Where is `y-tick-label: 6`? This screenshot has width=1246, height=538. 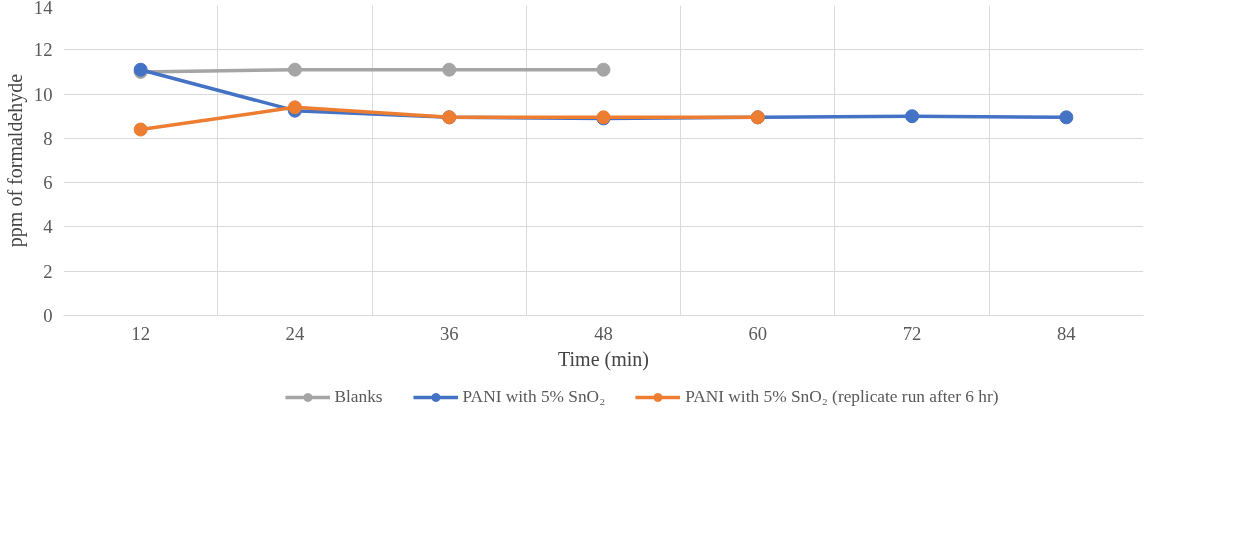
y-tick-label: 6 is located at coordinates (48, 183).